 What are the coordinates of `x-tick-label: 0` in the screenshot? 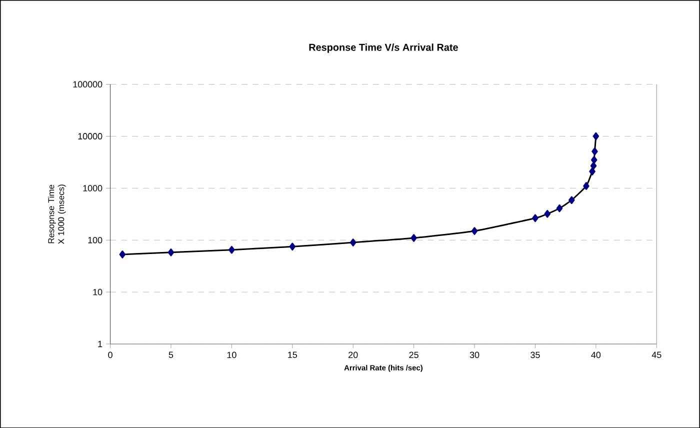 It's located at (110, 355).